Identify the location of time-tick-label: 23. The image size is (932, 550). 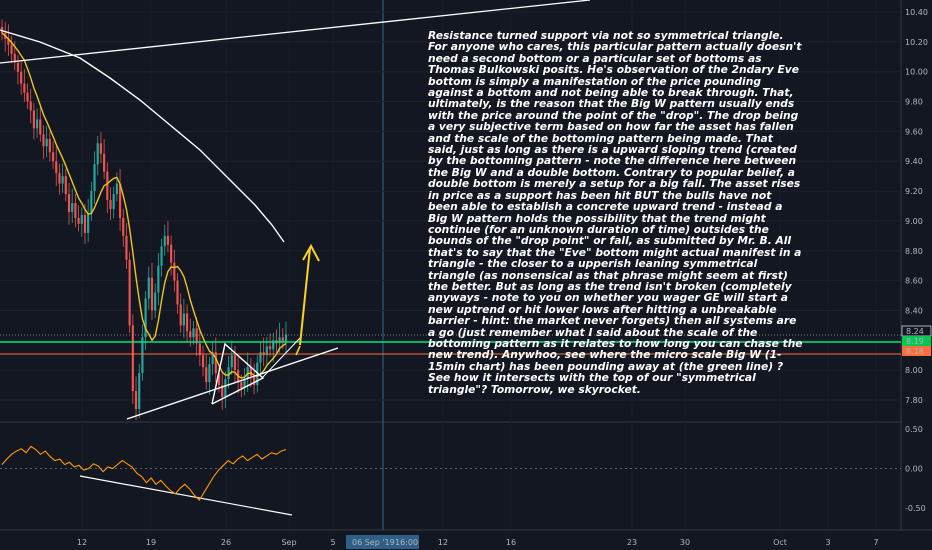
(632, 542).